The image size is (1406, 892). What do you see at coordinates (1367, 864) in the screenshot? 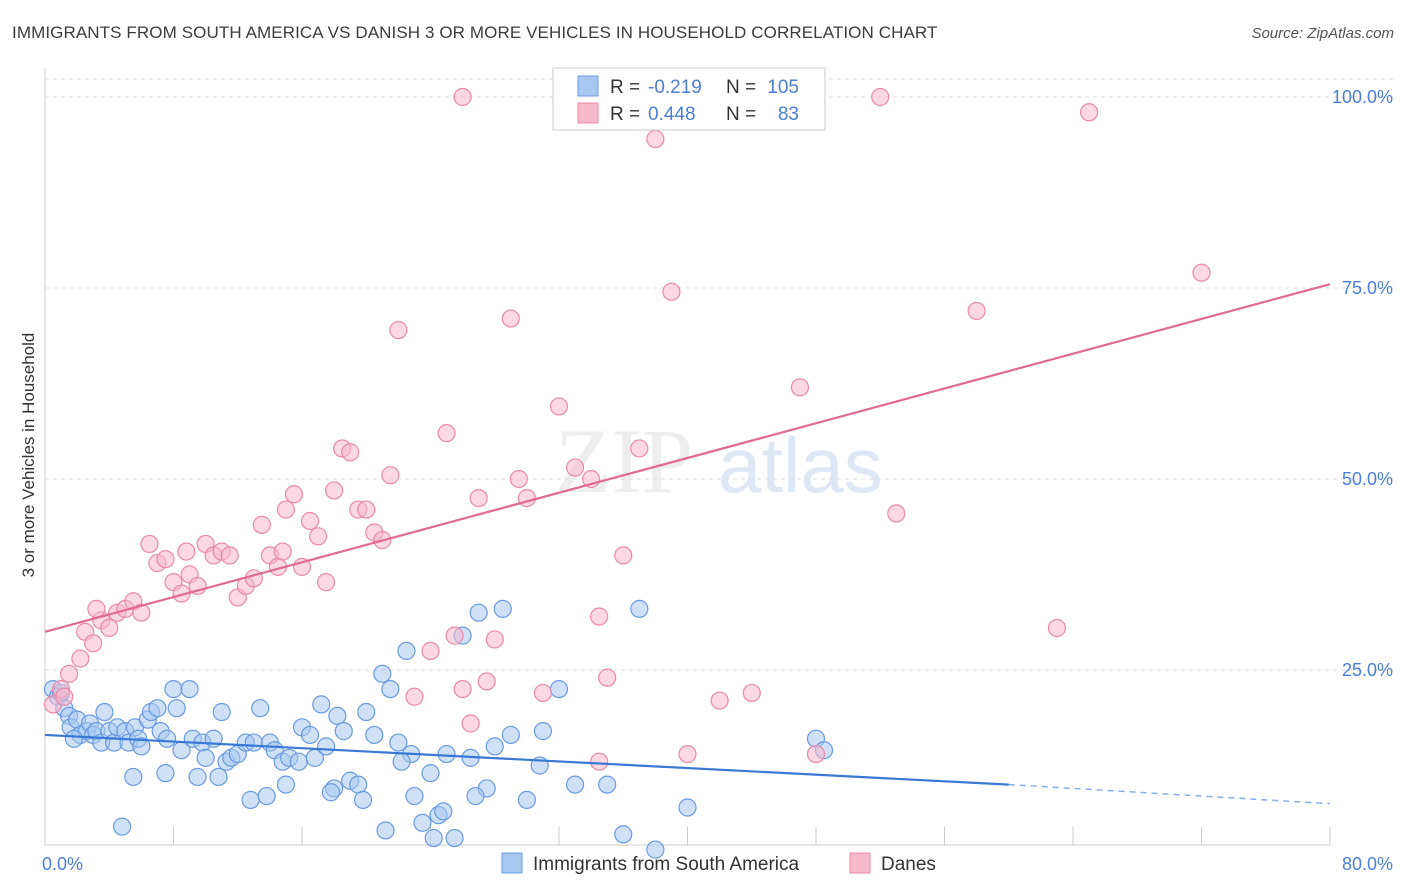
I see `x-tick-label-max: 80.0%` at bounding box center [1367, 864].